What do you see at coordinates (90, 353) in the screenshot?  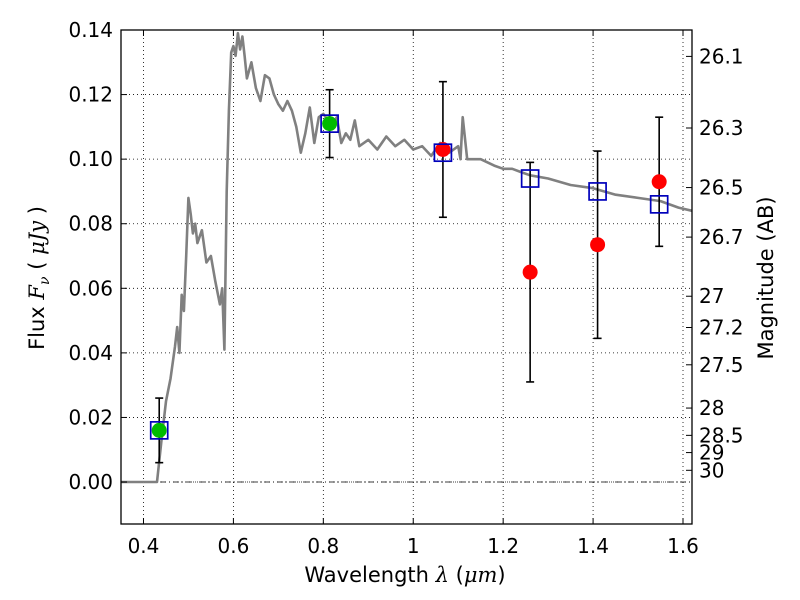 I see `y-tick-label: 0.04` at bounding box center [90, 353].